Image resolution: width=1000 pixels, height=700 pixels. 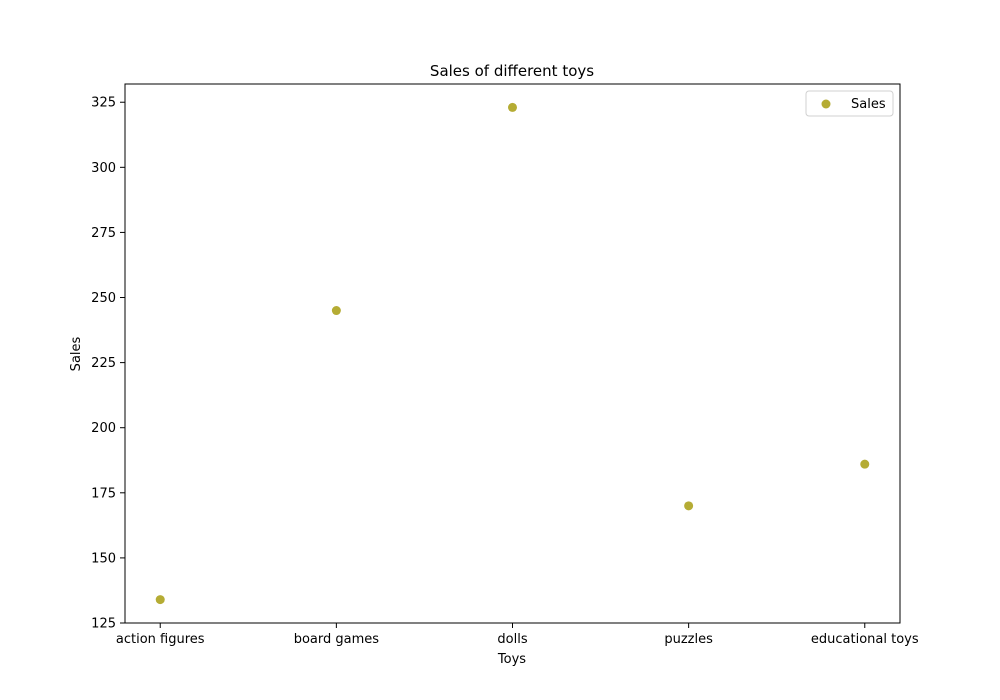 I want to click on y-tick-label: 275, so click(x=103, y=233).